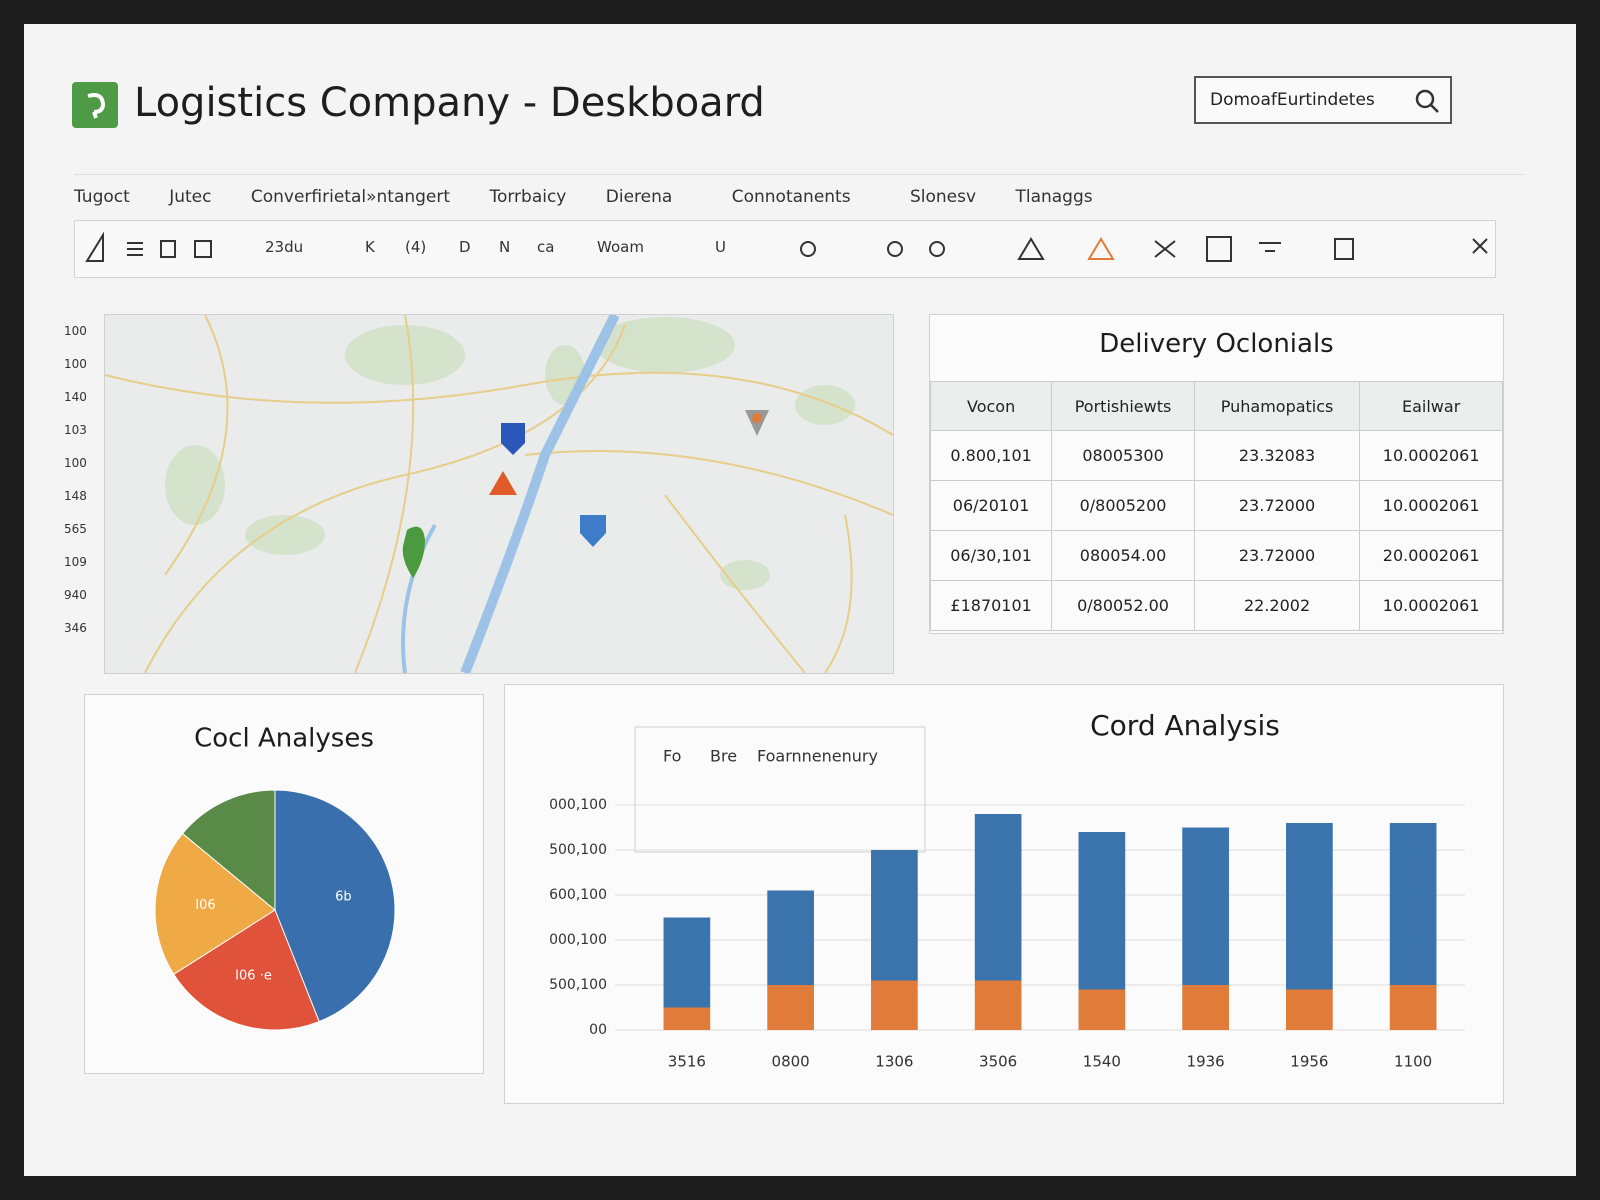 The height and width of the screenshot is (1200, 1600). I want to click on toolbar-text: U, so click(720, 247).